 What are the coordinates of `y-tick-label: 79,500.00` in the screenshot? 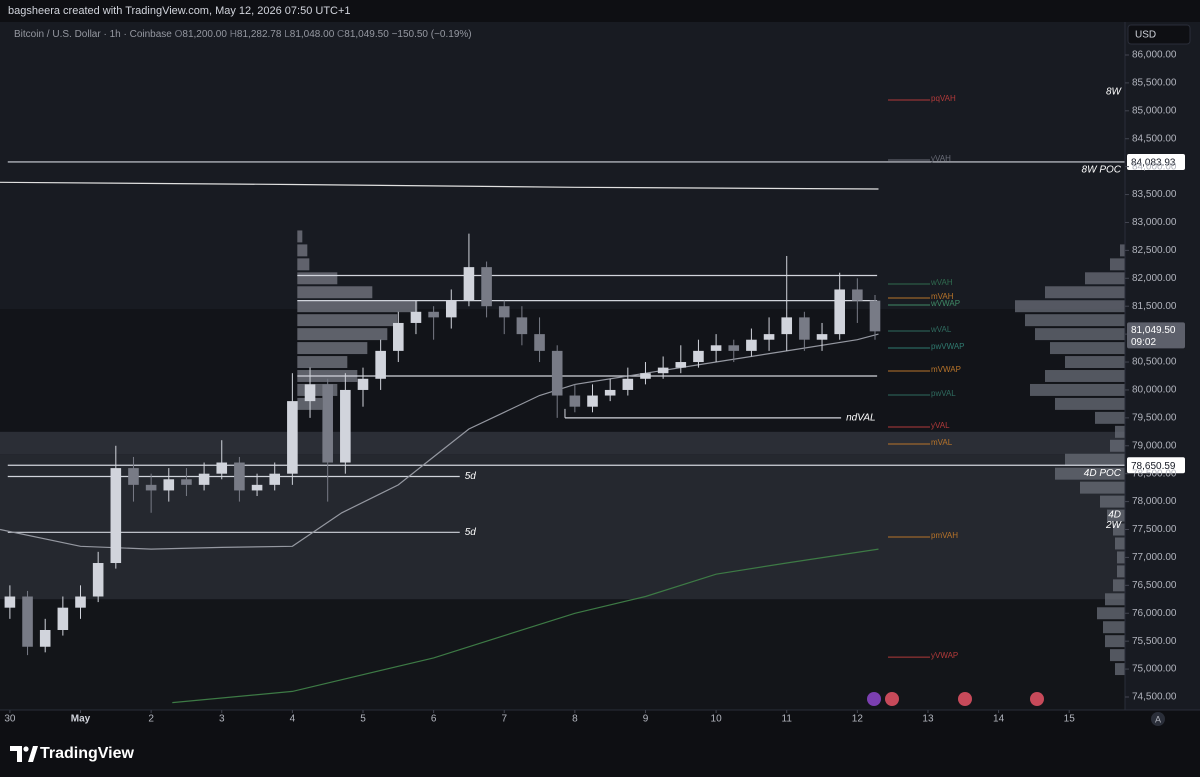 It's located at (1154, 418).